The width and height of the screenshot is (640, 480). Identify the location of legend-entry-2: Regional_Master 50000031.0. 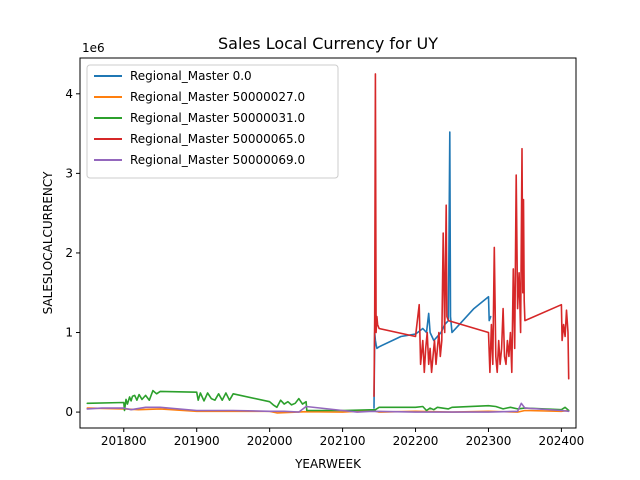
(217, 118).